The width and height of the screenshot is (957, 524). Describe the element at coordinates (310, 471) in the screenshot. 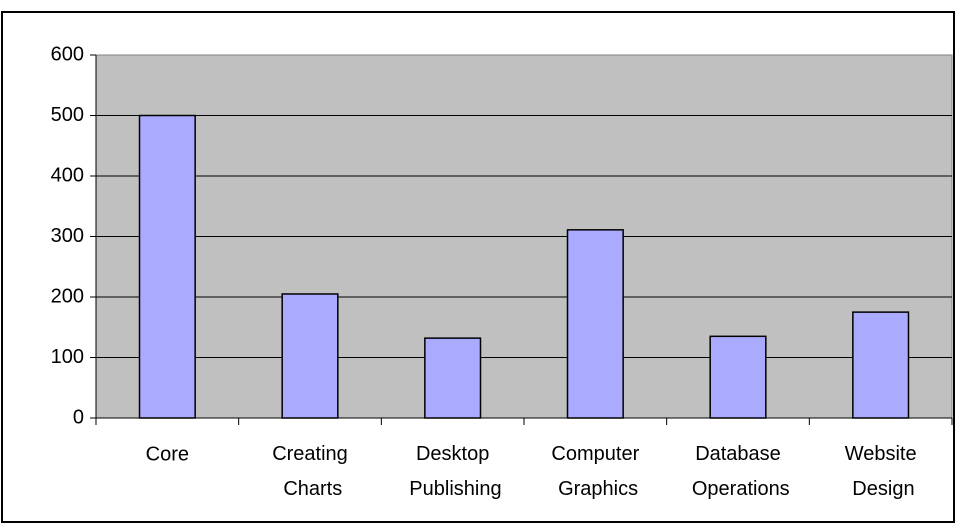

I see `x-tick-label: Creating Charts` at that location.